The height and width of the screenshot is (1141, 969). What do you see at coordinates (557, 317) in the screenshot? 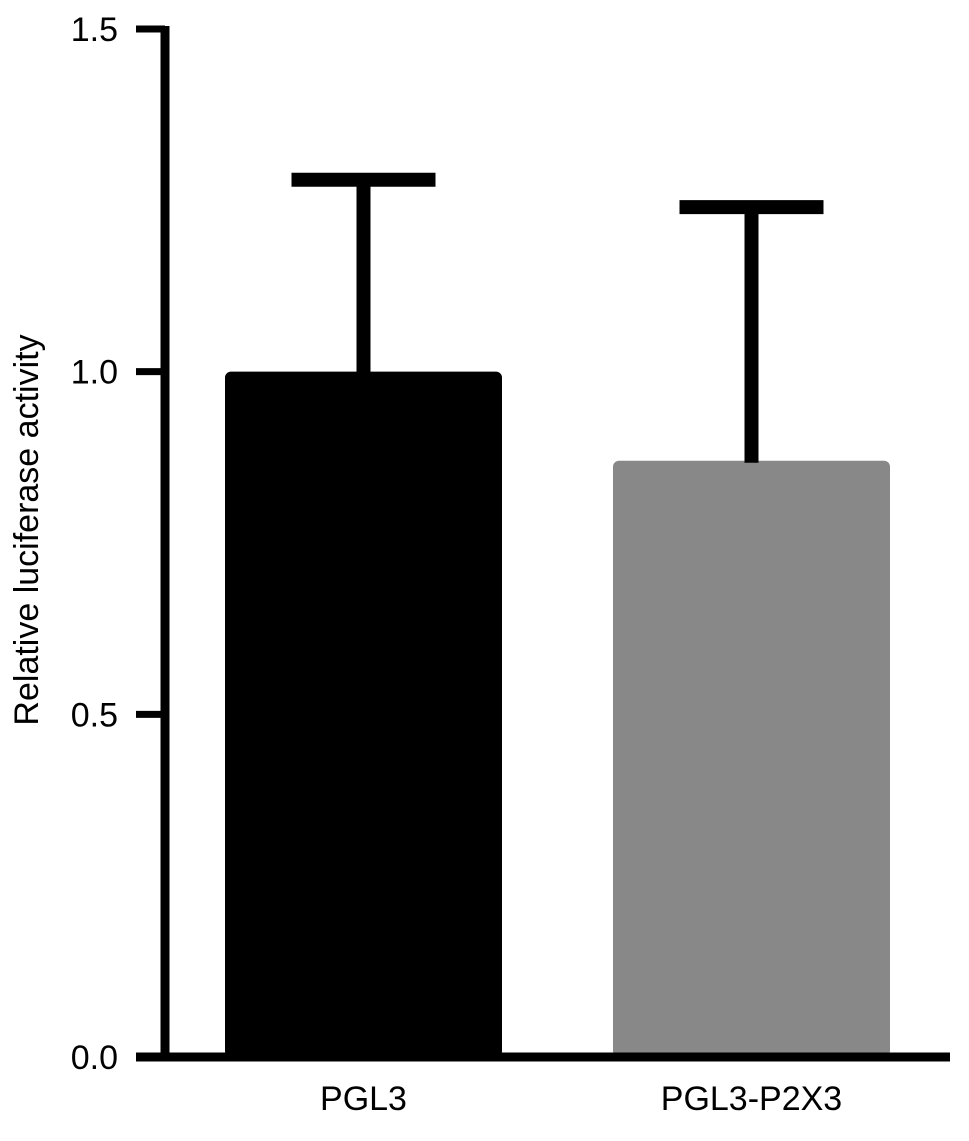
I see `error-bars-group` at bounding box center [557, 317].